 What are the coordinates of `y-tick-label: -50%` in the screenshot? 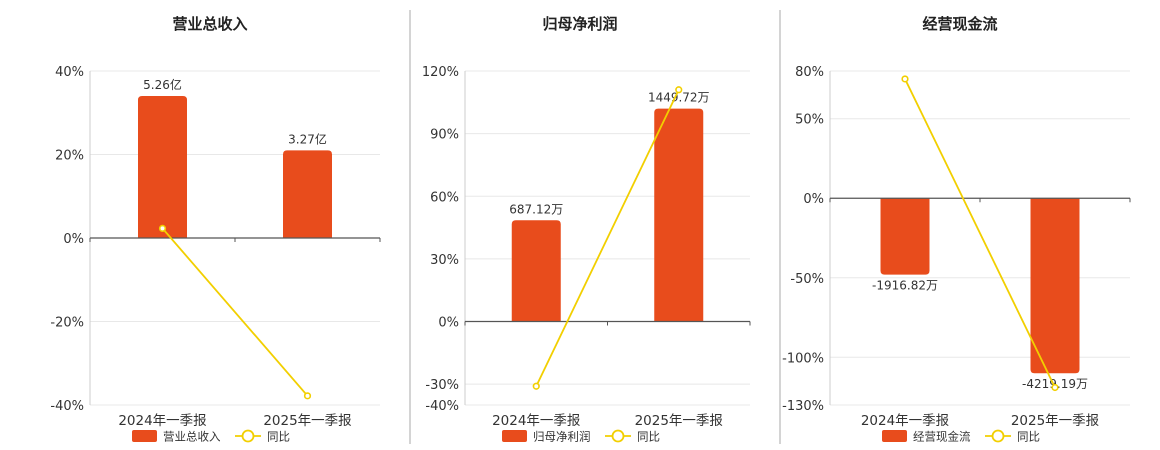 It's located at (807, 279).